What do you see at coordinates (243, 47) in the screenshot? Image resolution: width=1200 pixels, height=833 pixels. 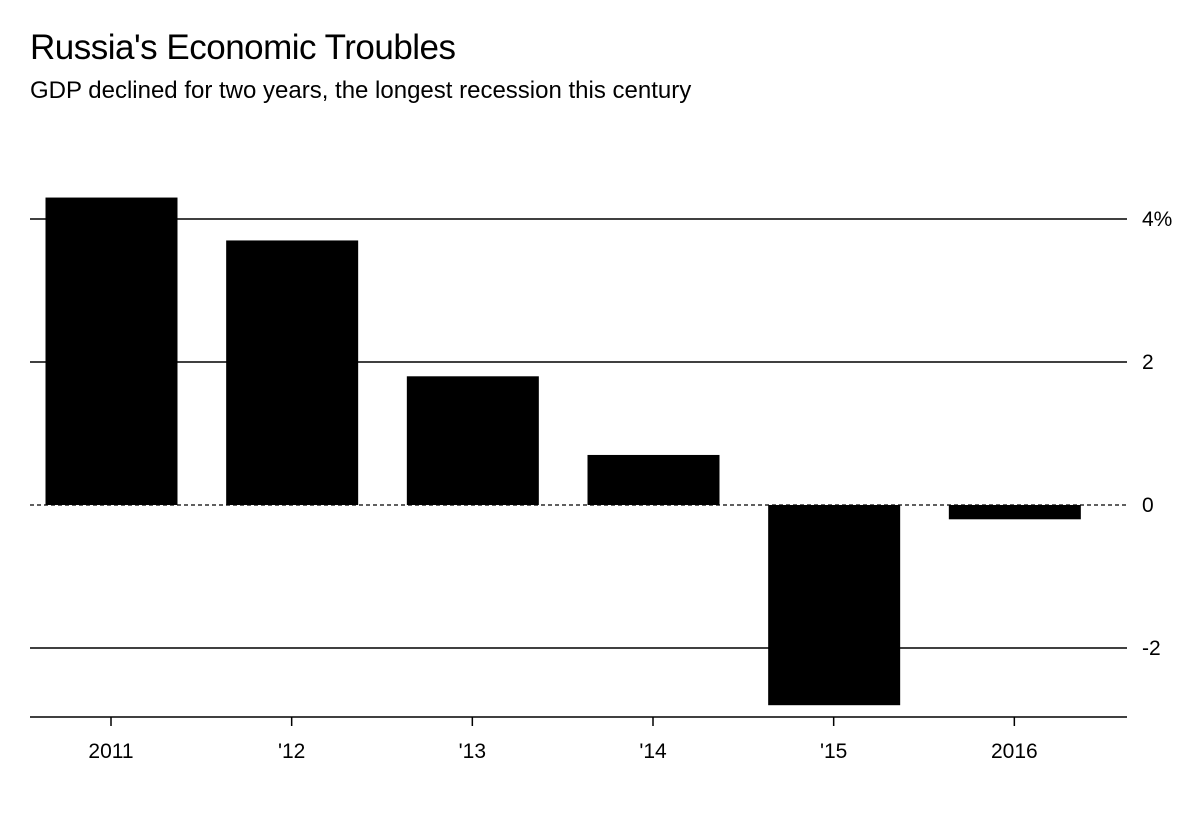 I see `chart-title: Russia's Economic Troubles` at bounding box center [243, 47].